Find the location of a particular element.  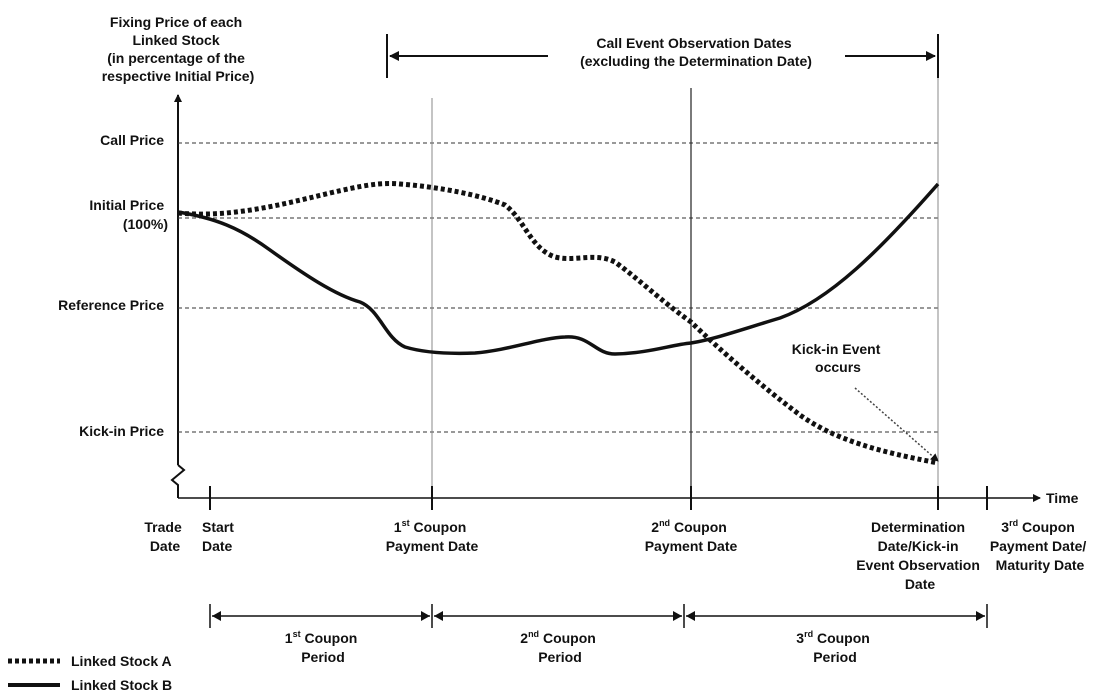

time-label: Time is located at coordinates (1062, 498).